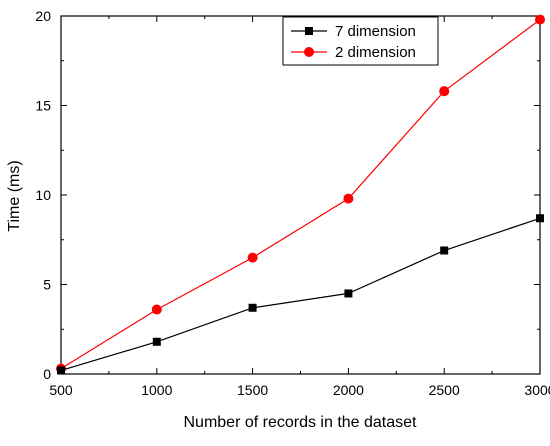 The width and height of the screenshot is (550, 446). I want to click on y-tick-label: 15, so click(43, 106).